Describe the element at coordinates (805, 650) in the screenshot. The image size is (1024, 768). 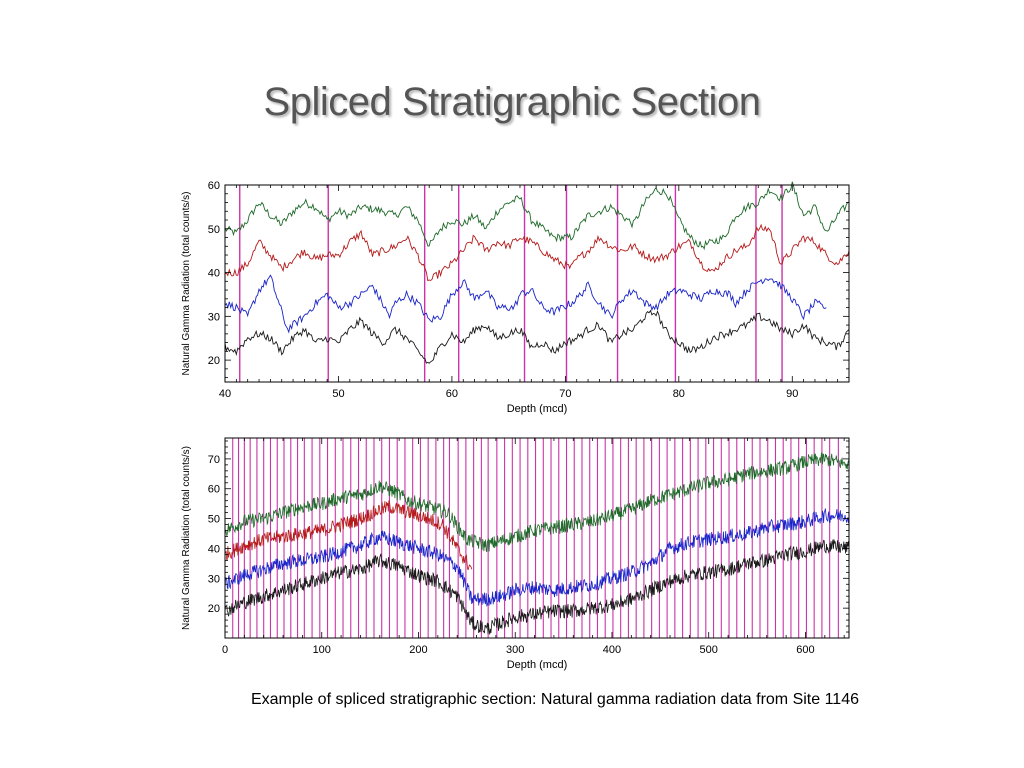
I see `x-tick-label: 600` at that location.